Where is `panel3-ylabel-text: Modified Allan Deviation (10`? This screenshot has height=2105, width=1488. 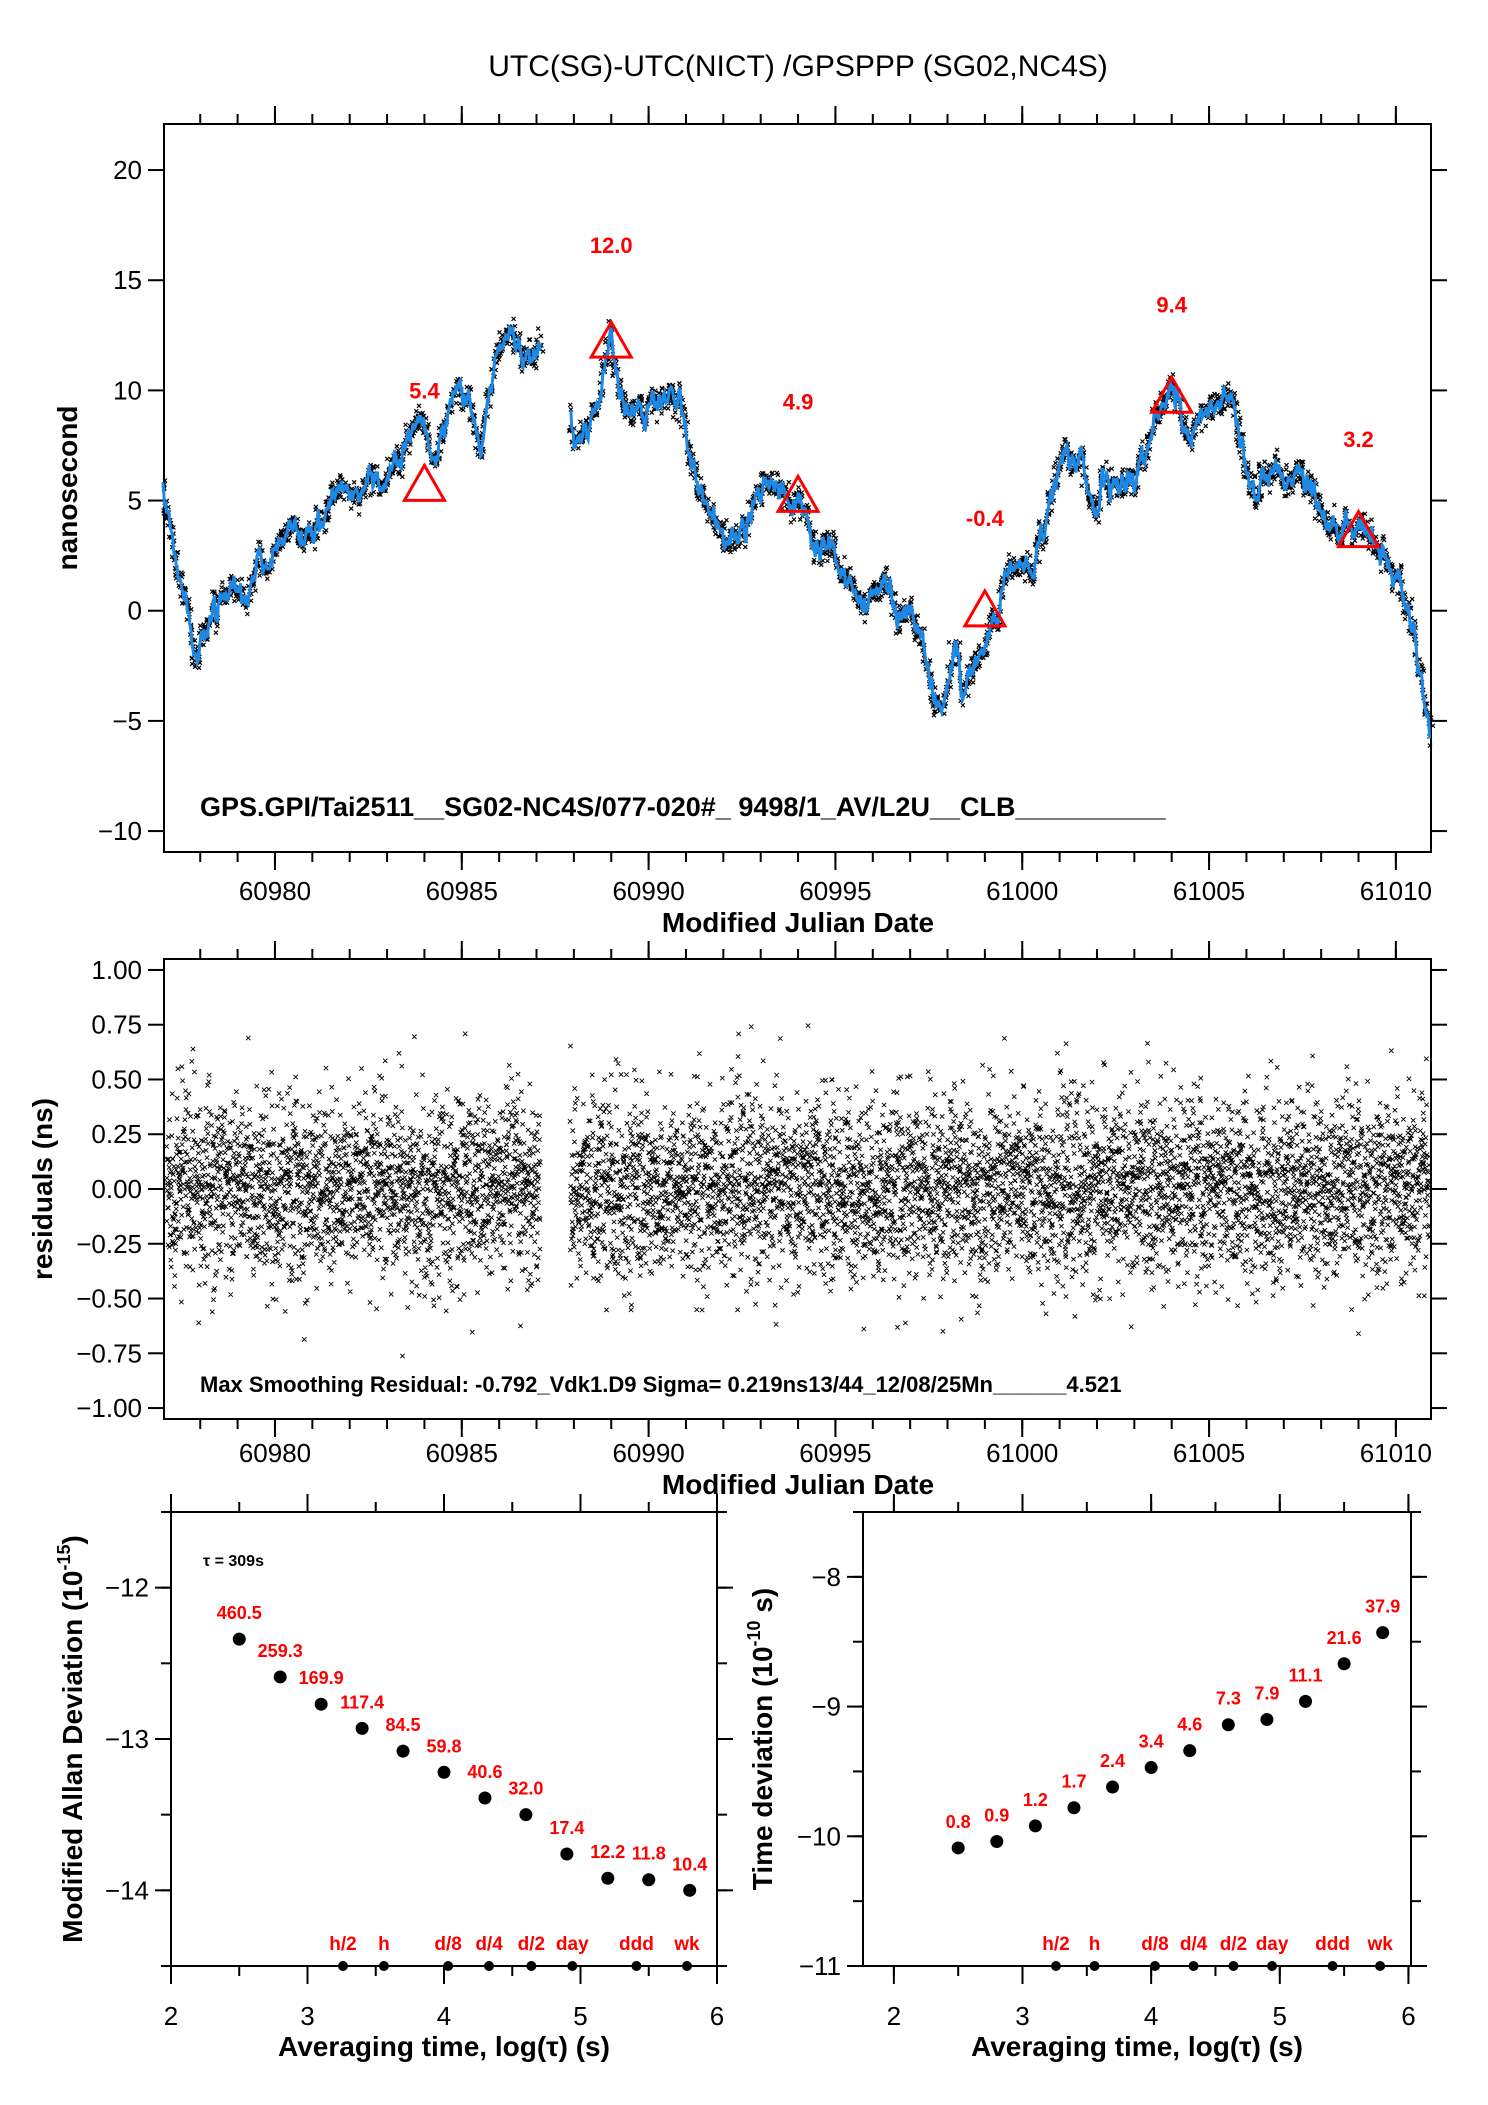
panel3-ylabel-text: Modified Allan Deviation (10 is located at coordinates (72, 1757).